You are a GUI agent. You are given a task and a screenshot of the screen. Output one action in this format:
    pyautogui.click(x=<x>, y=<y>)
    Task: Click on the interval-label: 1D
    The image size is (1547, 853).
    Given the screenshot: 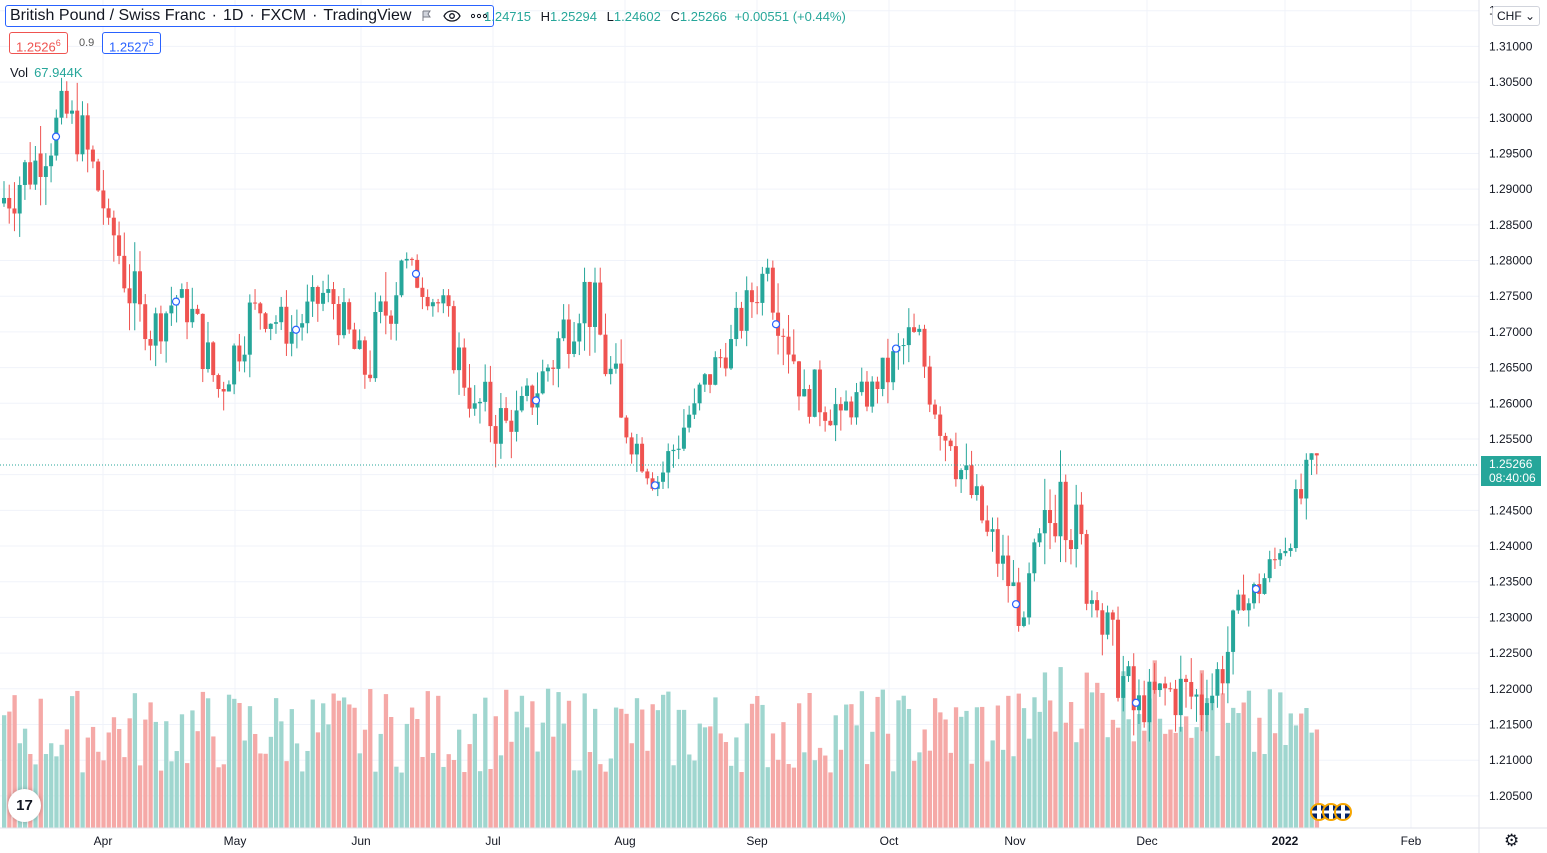 What is the action you would take?
    pyautogui.click(x=233, y=15)
    